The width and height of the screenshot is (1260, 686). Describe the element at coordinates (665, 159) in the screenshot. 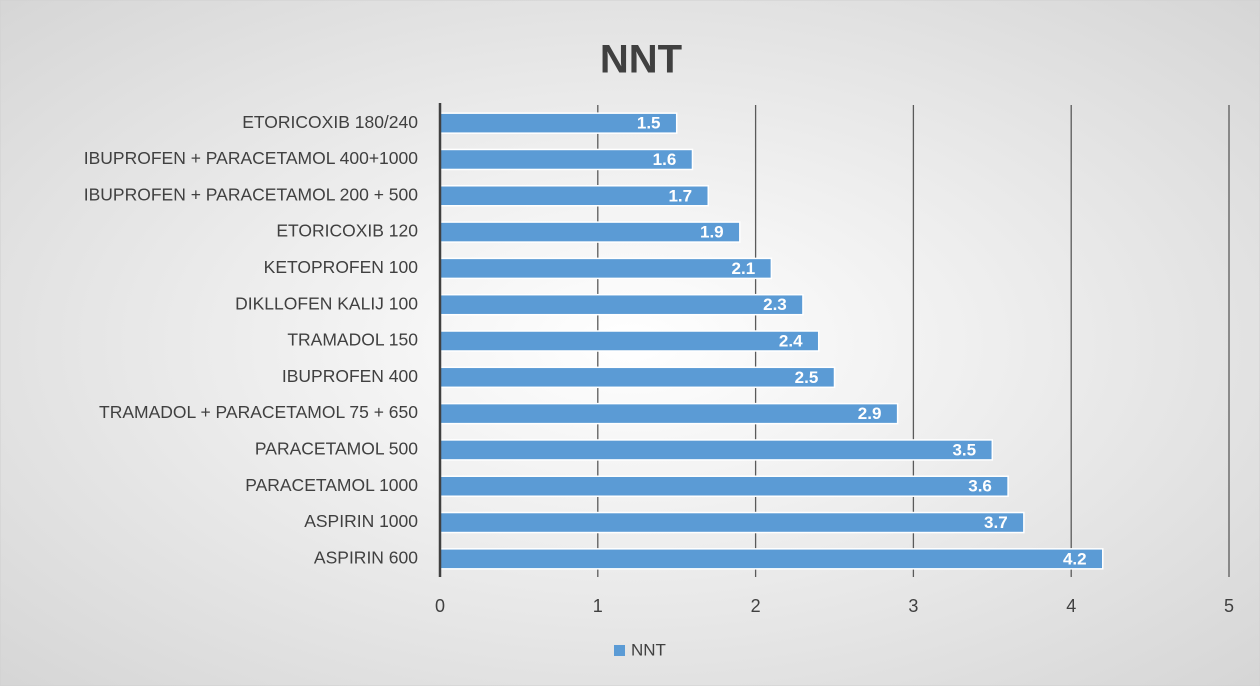

I see `data-label: 1.6` at that location.